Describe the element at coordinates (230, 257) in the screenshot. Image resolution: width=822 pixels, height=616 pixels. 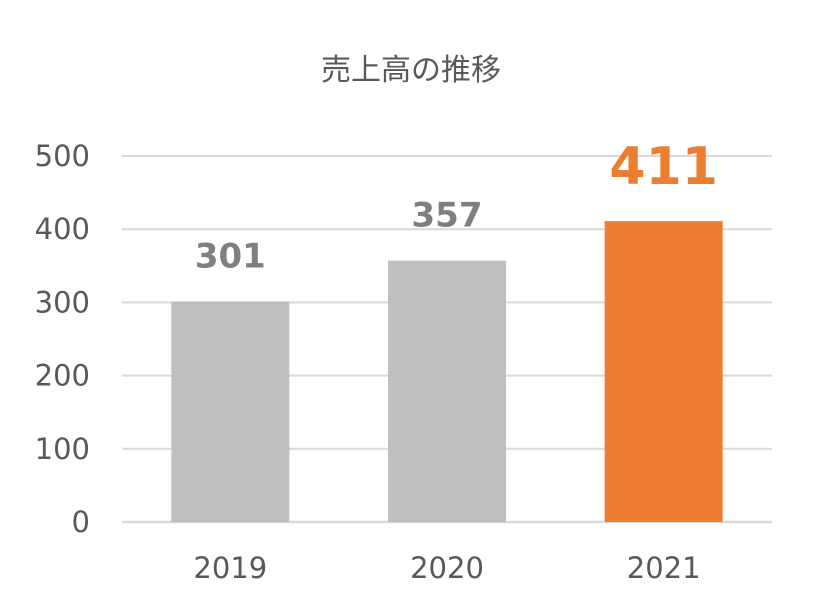
I see `data-label: 301` at that location.